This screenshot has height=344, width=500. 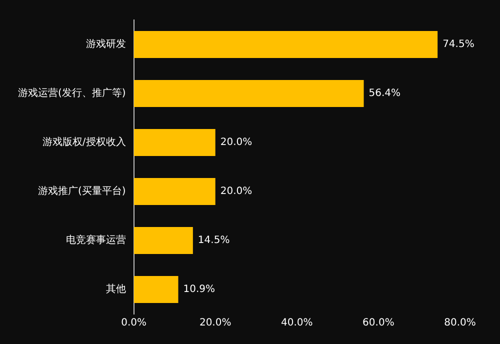 I want to click on data-label: 10.9%, so click(x=199, y=290).